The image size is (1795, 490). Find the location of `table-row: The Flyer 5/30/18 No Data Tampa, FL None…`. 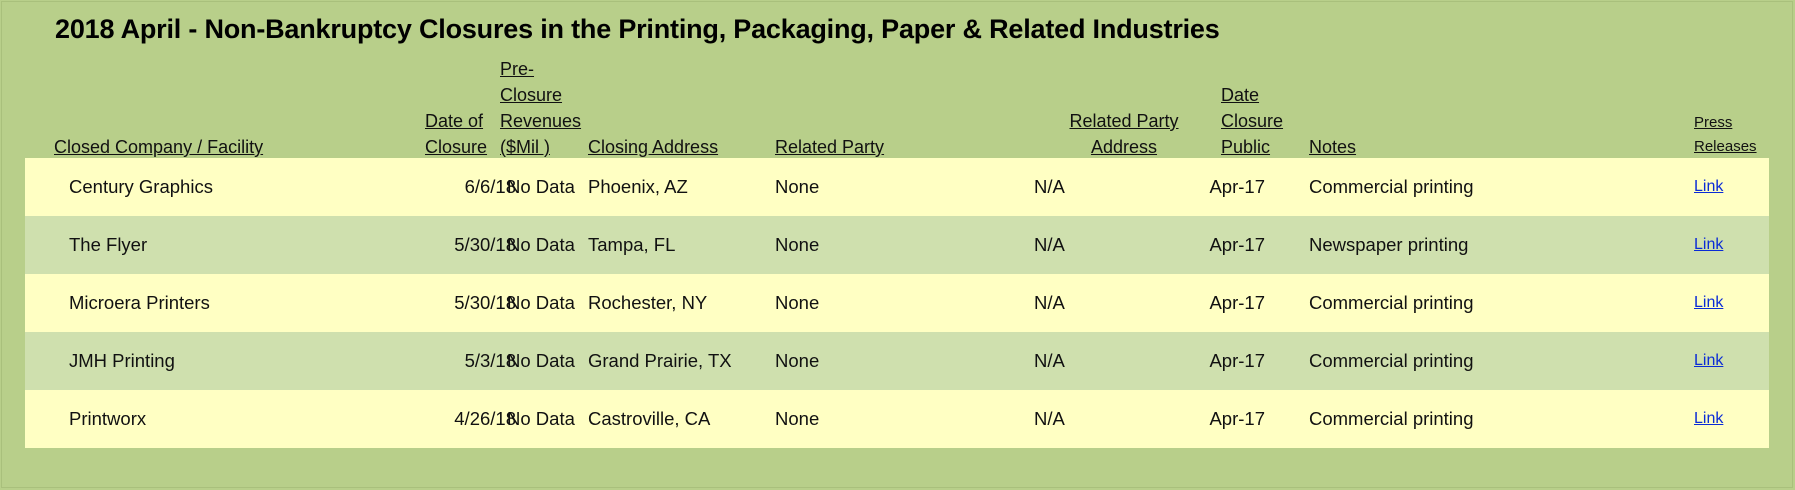

table-row: The Flyer 5/30/18 No Data Tampa, FL None… is located at coordinates (897, 245).